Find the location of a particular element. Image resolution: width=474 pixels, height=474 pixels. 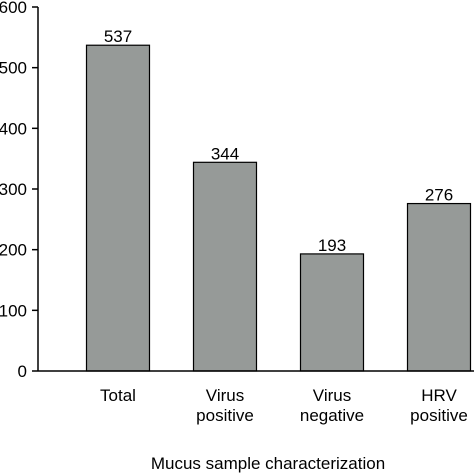

y-tick-label: 600 is located at coordinates (13, 8).